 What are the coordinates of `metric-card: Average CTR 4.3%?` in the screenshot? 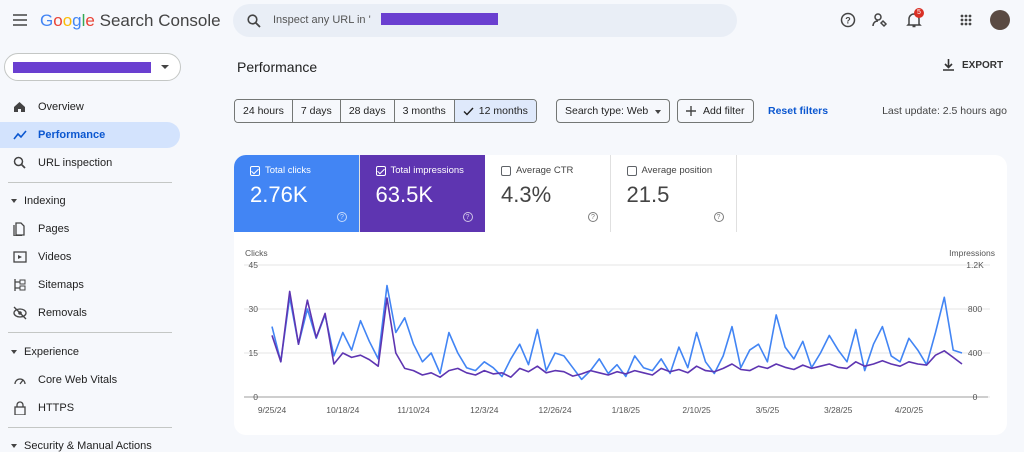 It's located at (548, 193).